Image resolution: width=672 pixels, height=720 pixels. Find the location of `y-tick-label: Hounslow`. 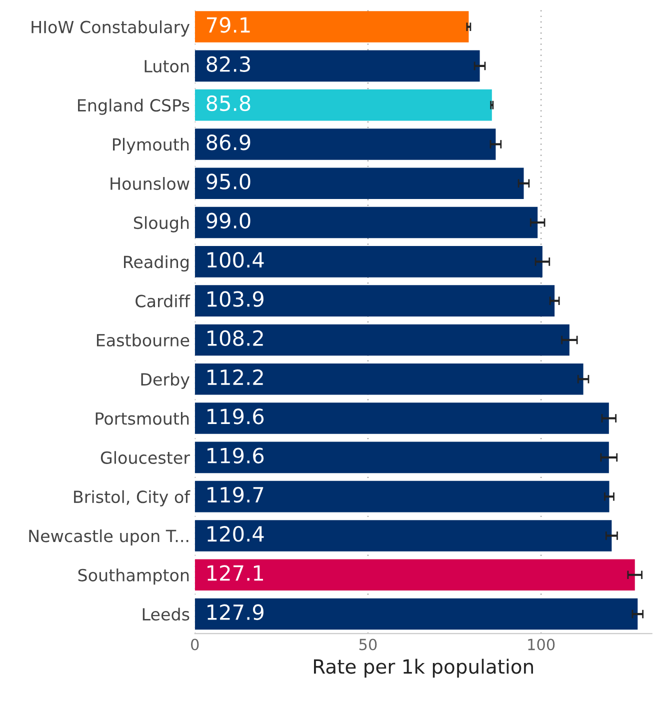

y-tick-label: Hounslow is located at coordinates (150, 183).